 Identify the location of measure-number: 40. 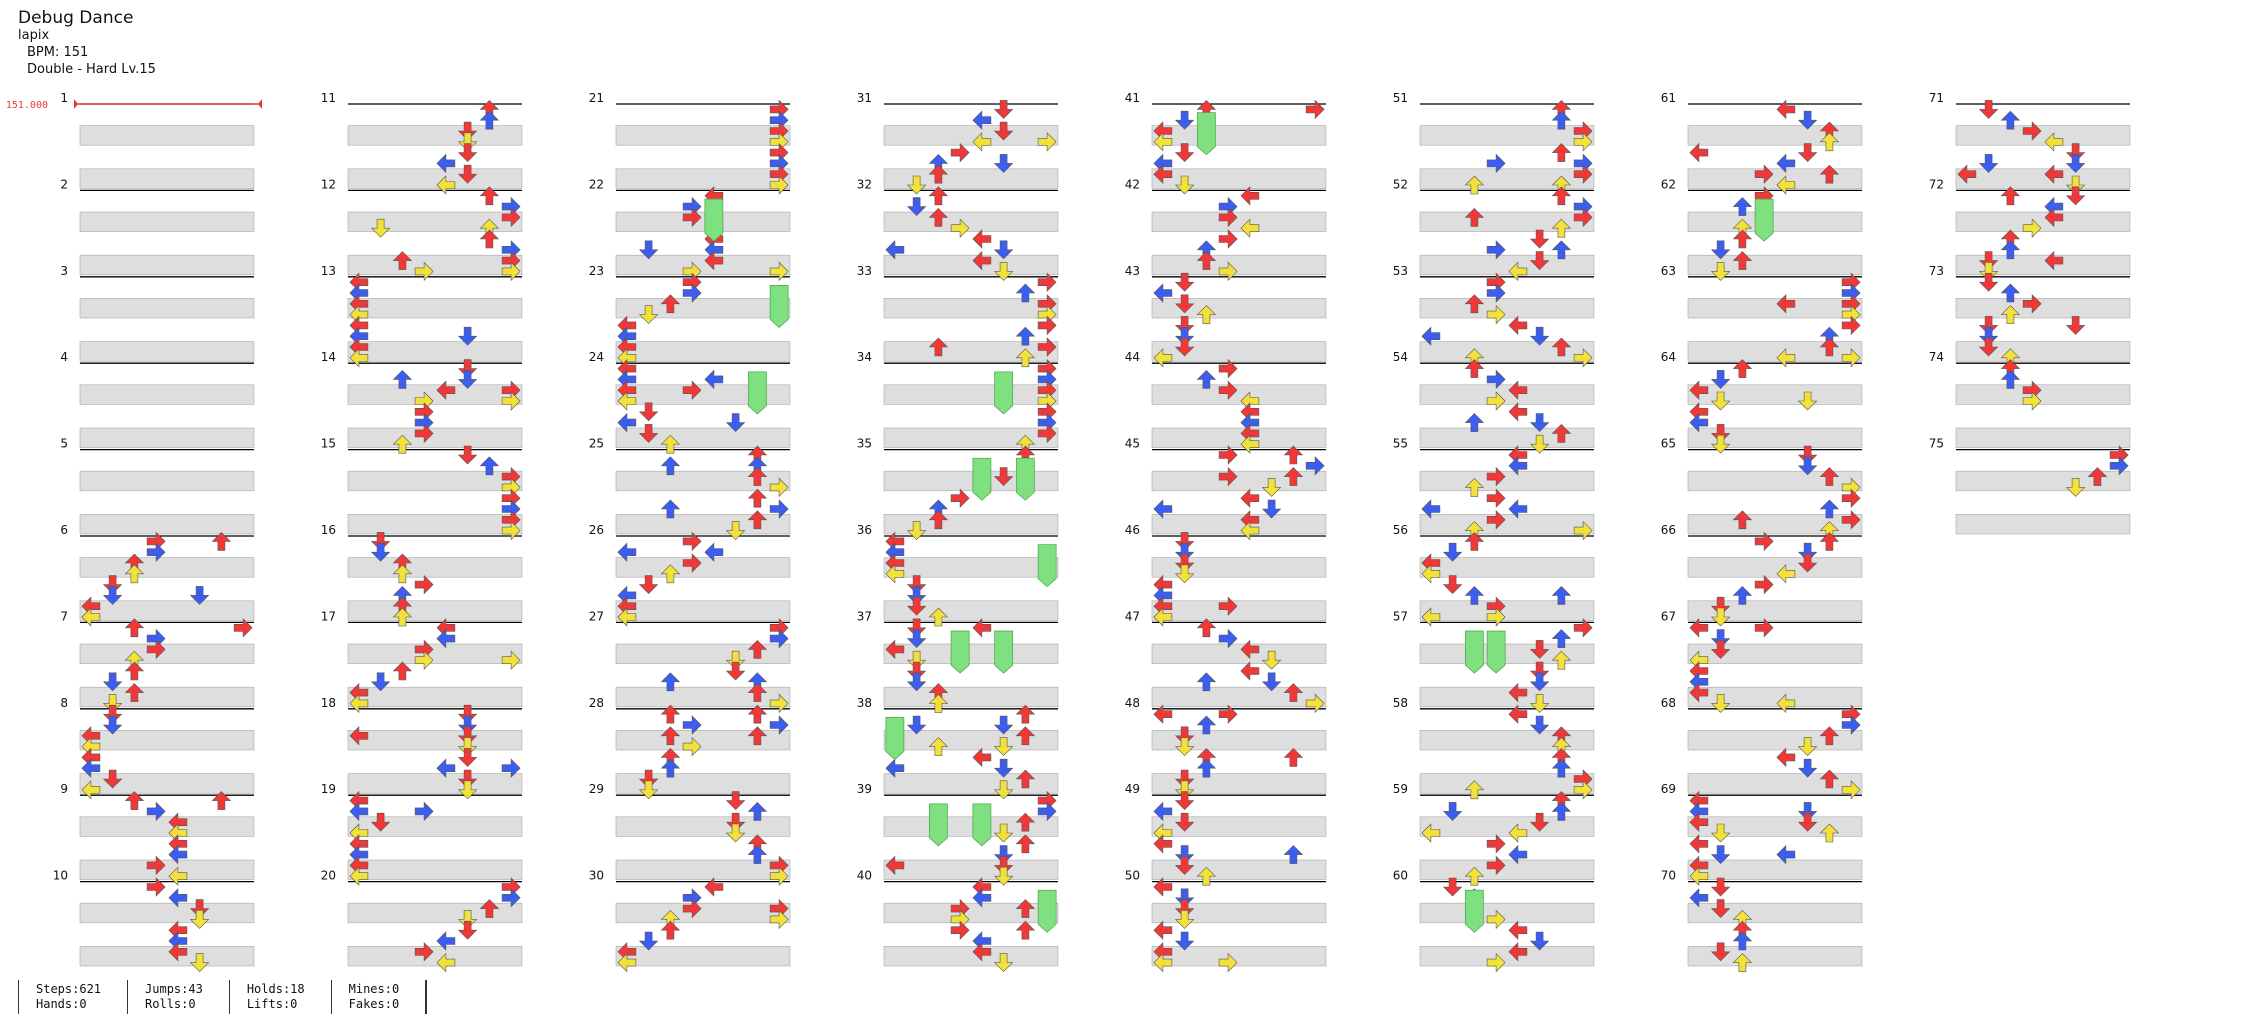
(864, 876).